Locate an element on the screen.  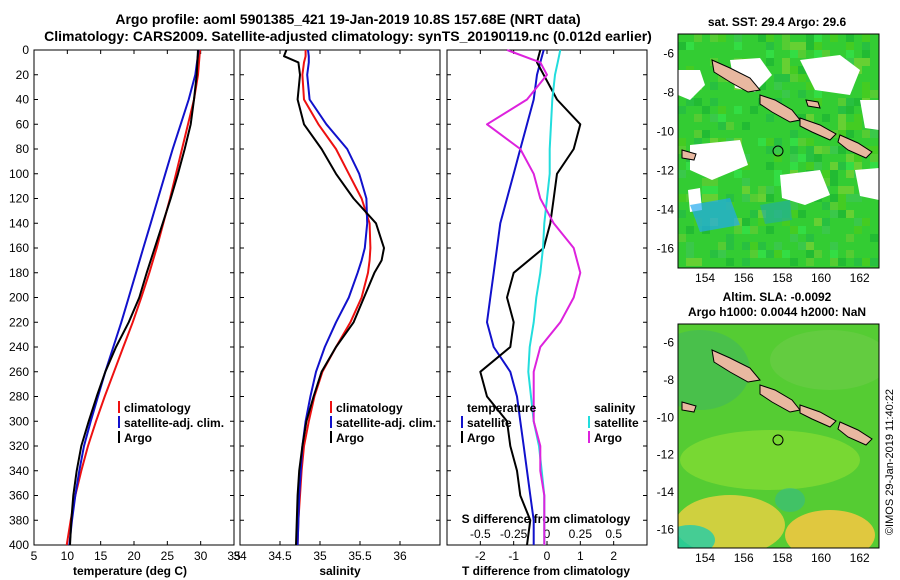
sst-map-y-tick-label: -14 is located at coordinates (666, 210).